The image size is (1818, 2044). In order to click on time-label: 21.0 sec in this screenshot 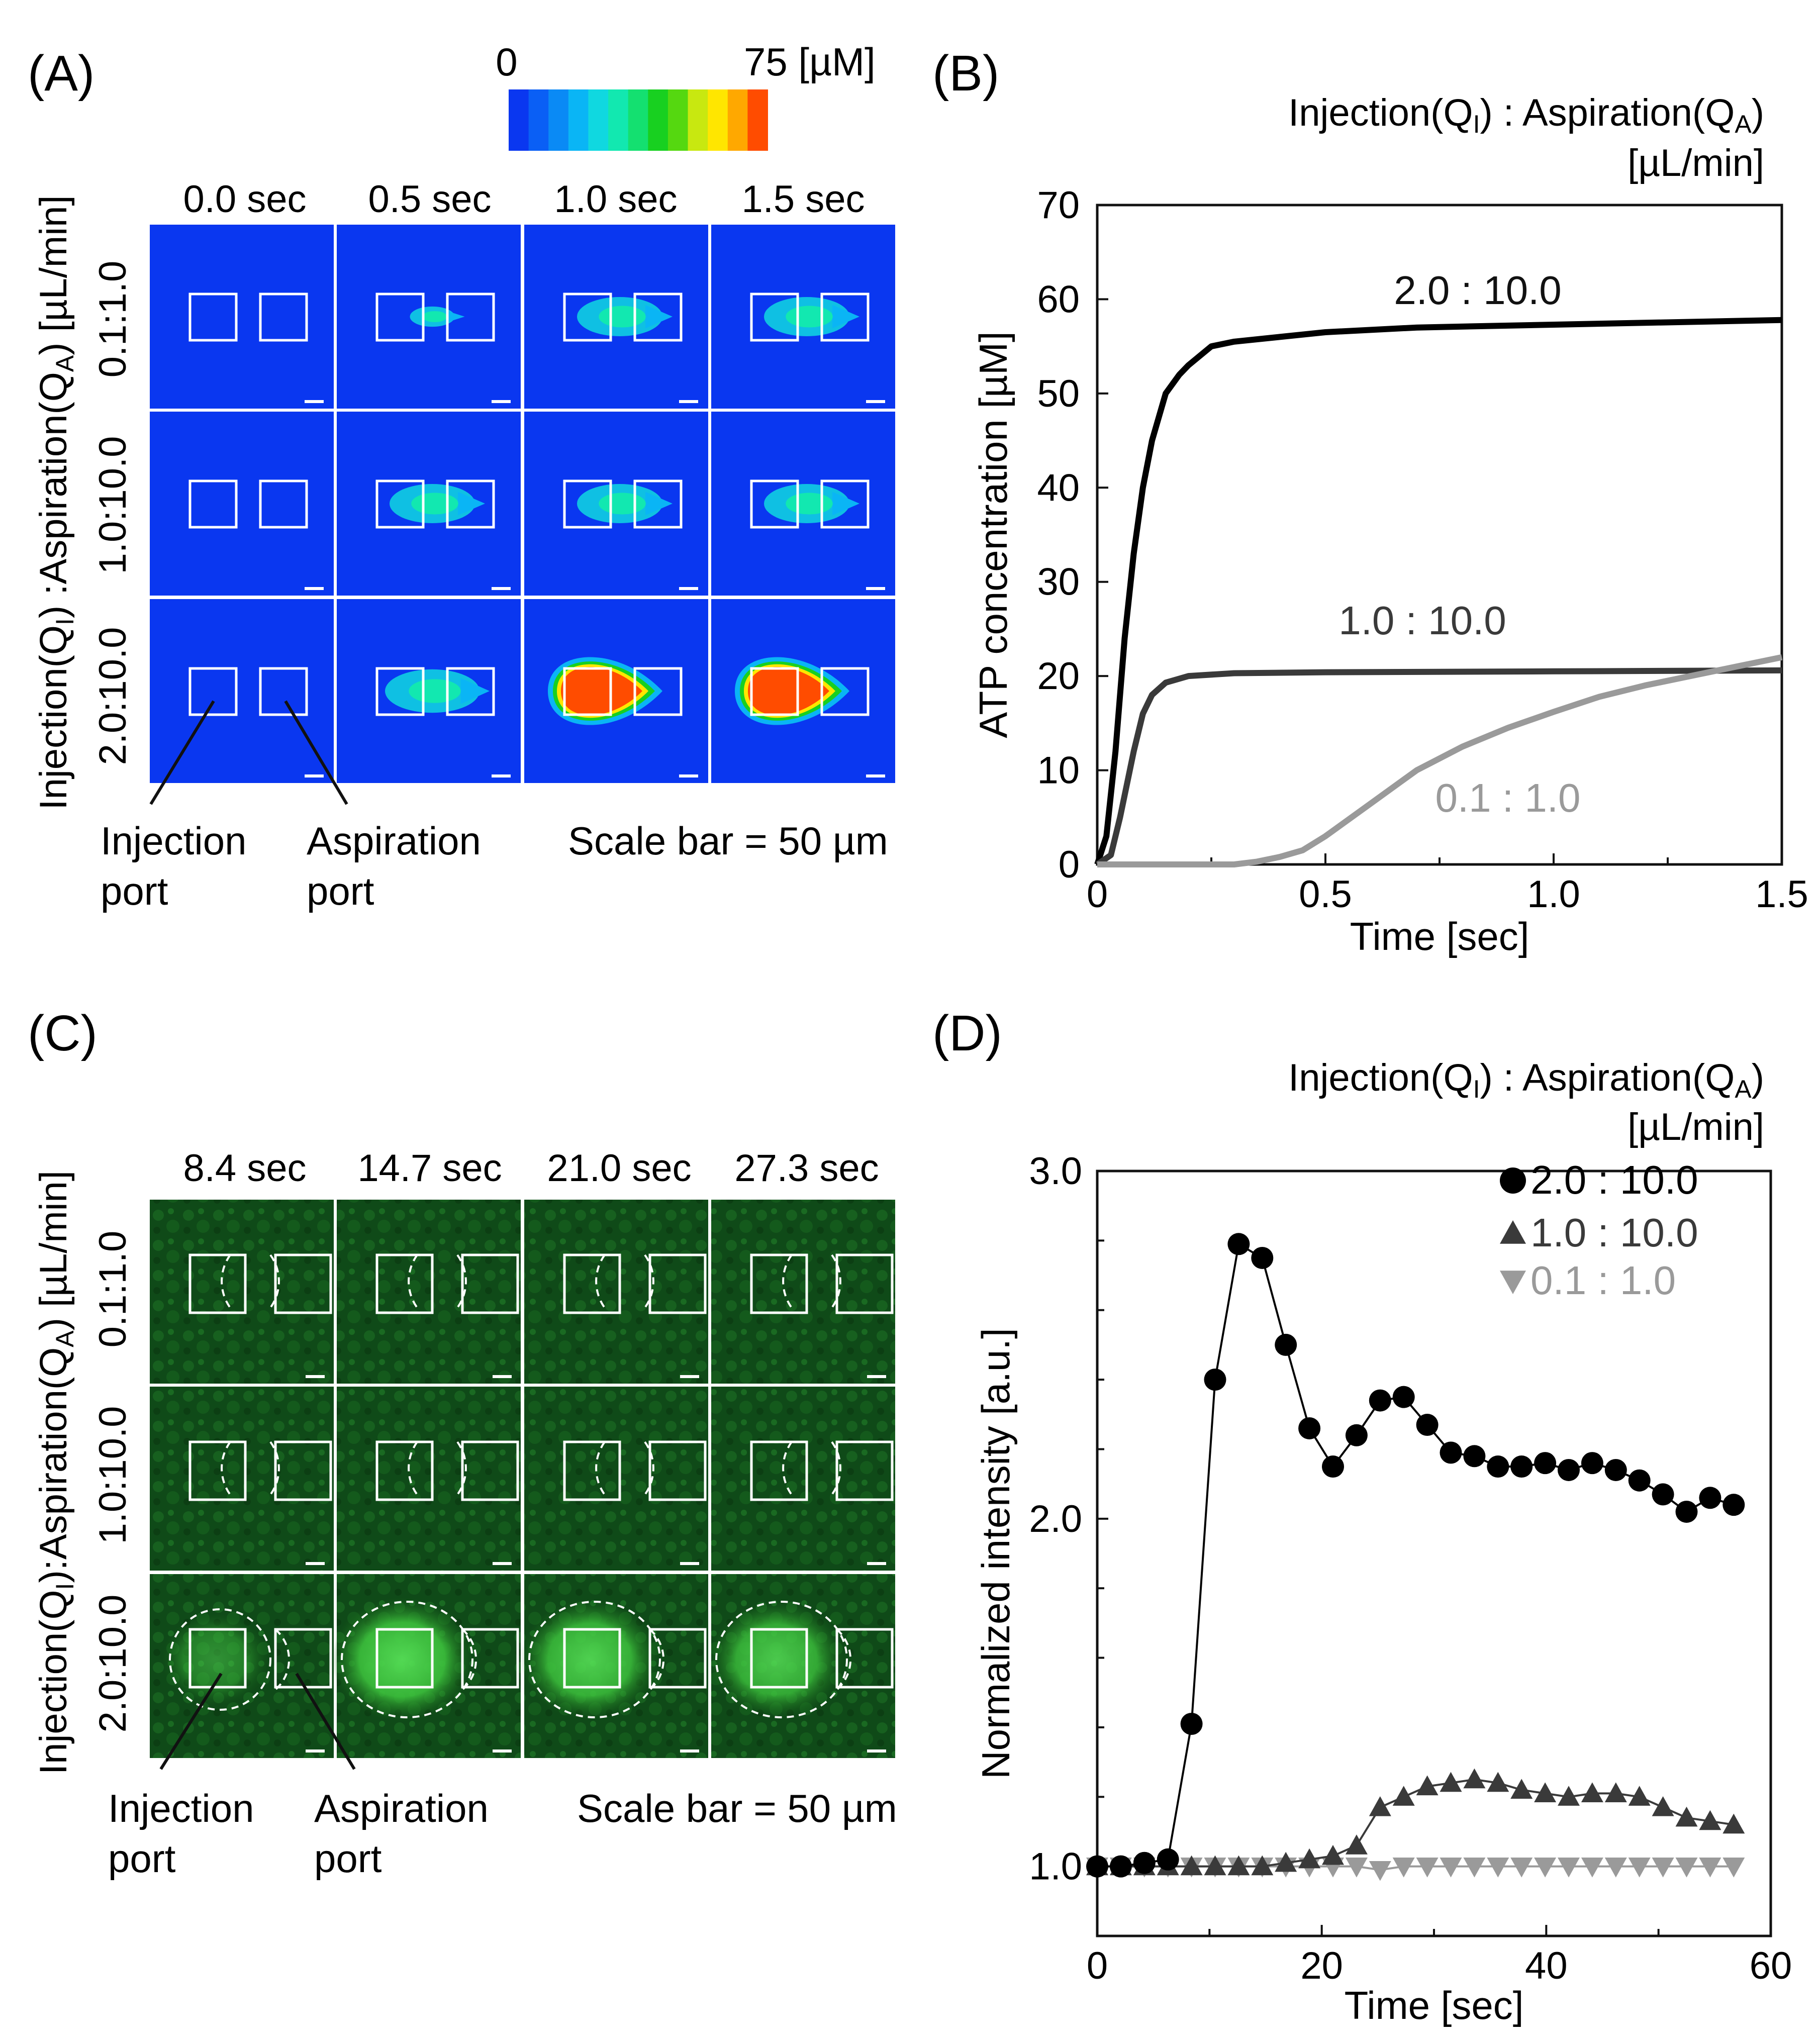, I will do `click(619, 1168)`.